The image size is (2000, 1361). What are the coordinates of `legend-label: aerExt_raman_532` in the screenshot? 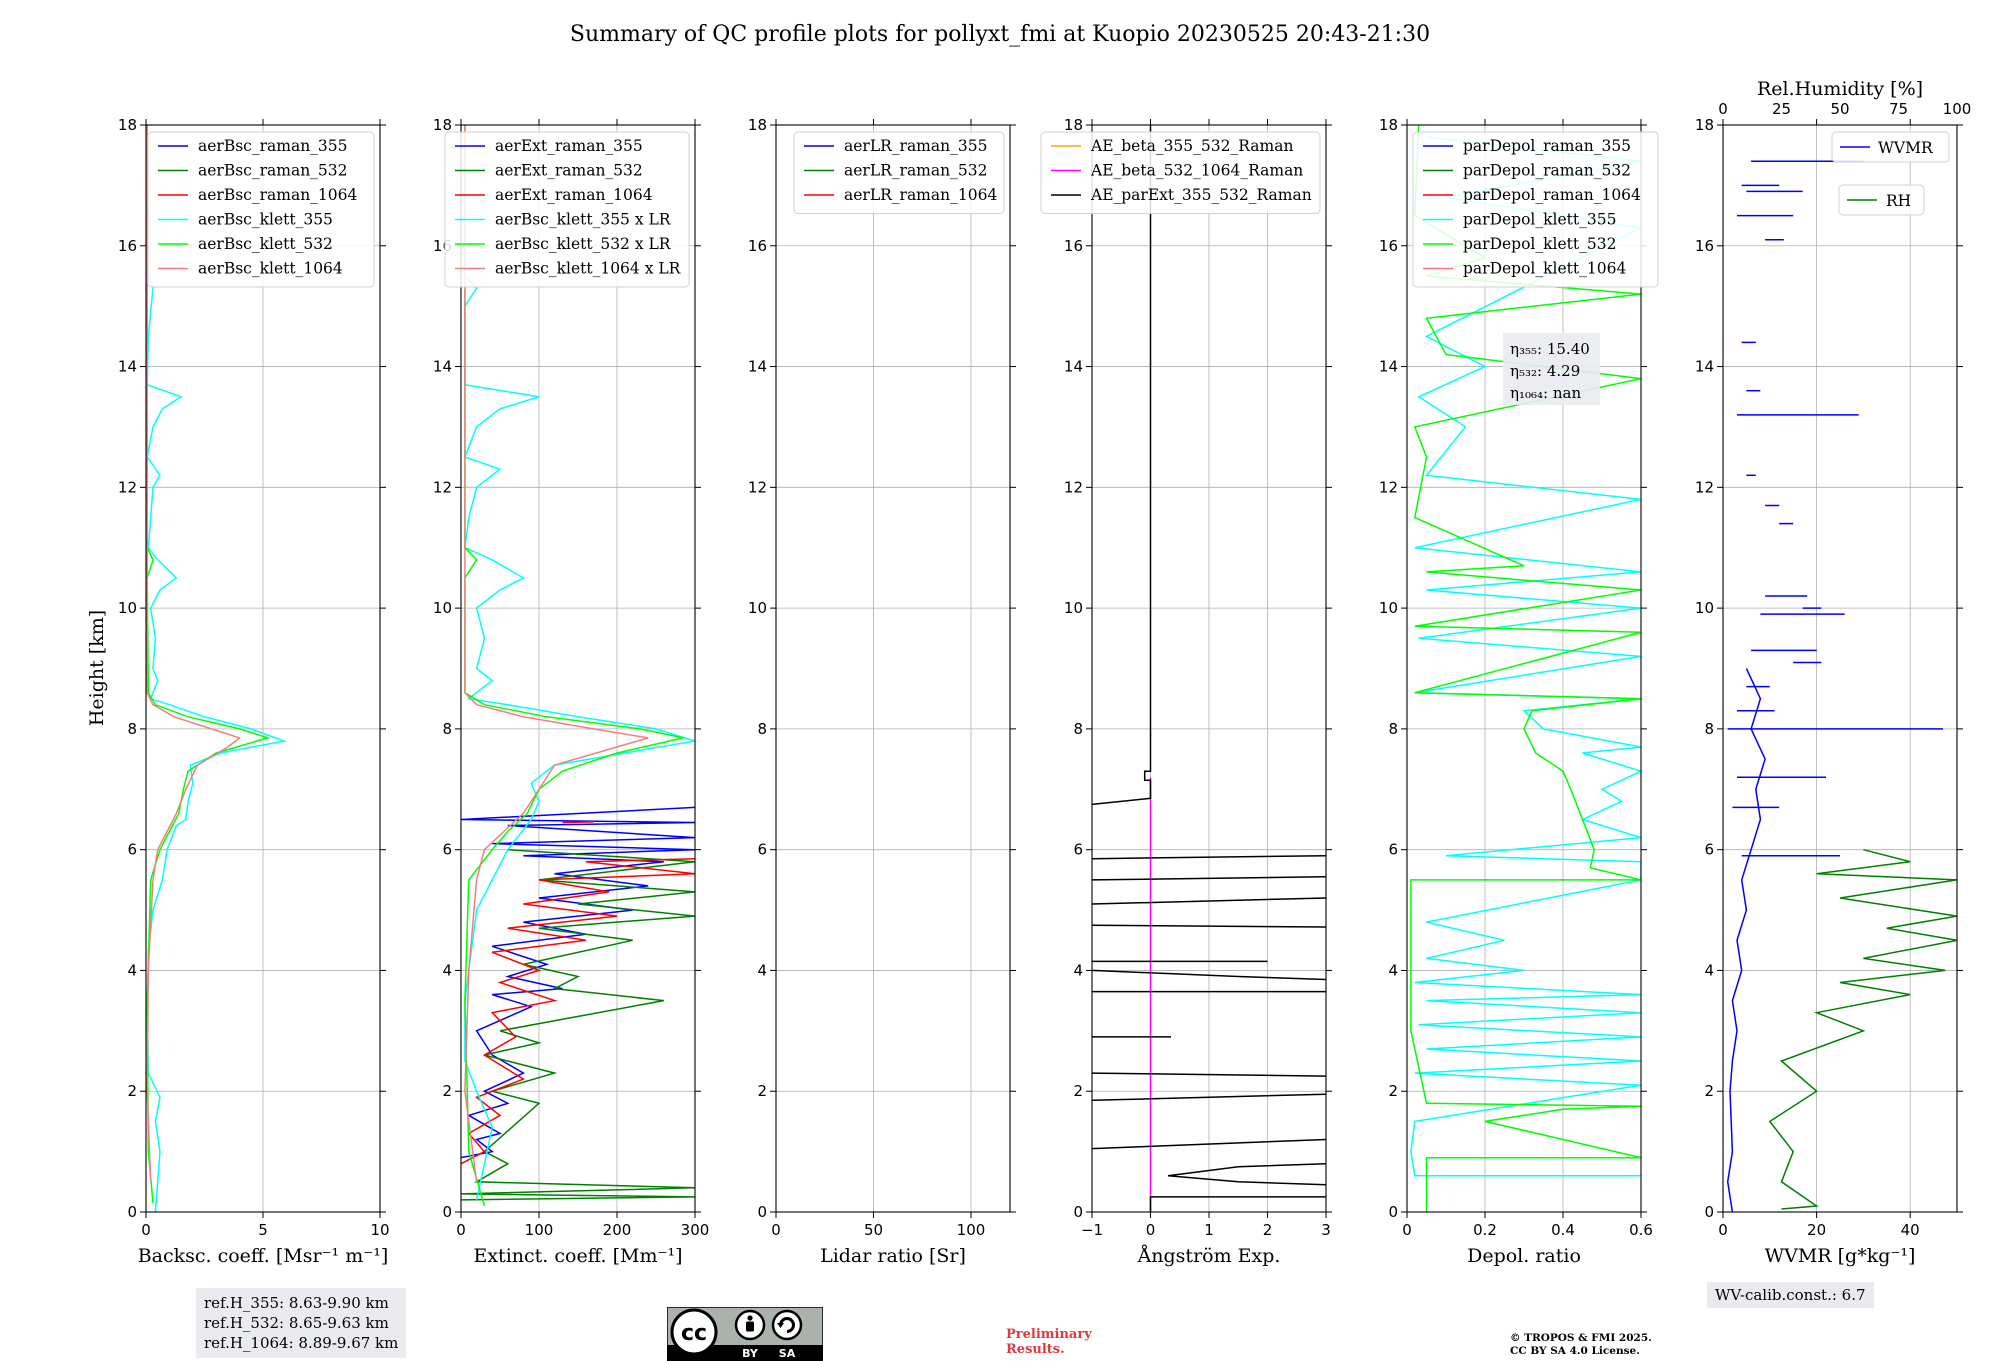 It's located at (569, 171).